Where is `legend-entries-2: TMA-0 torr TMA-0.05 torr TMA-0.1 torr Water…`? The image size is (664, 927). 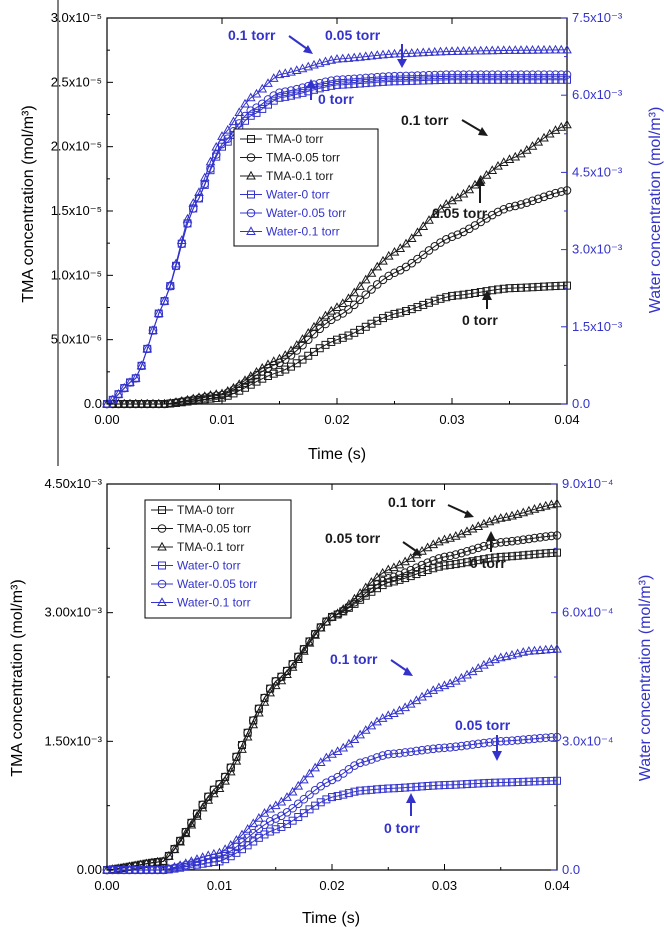 legend-entries-2: TMA-0 torr TMA-0.05 torr TMA-0.1 torr Water… is located at coordinates (204, 556).